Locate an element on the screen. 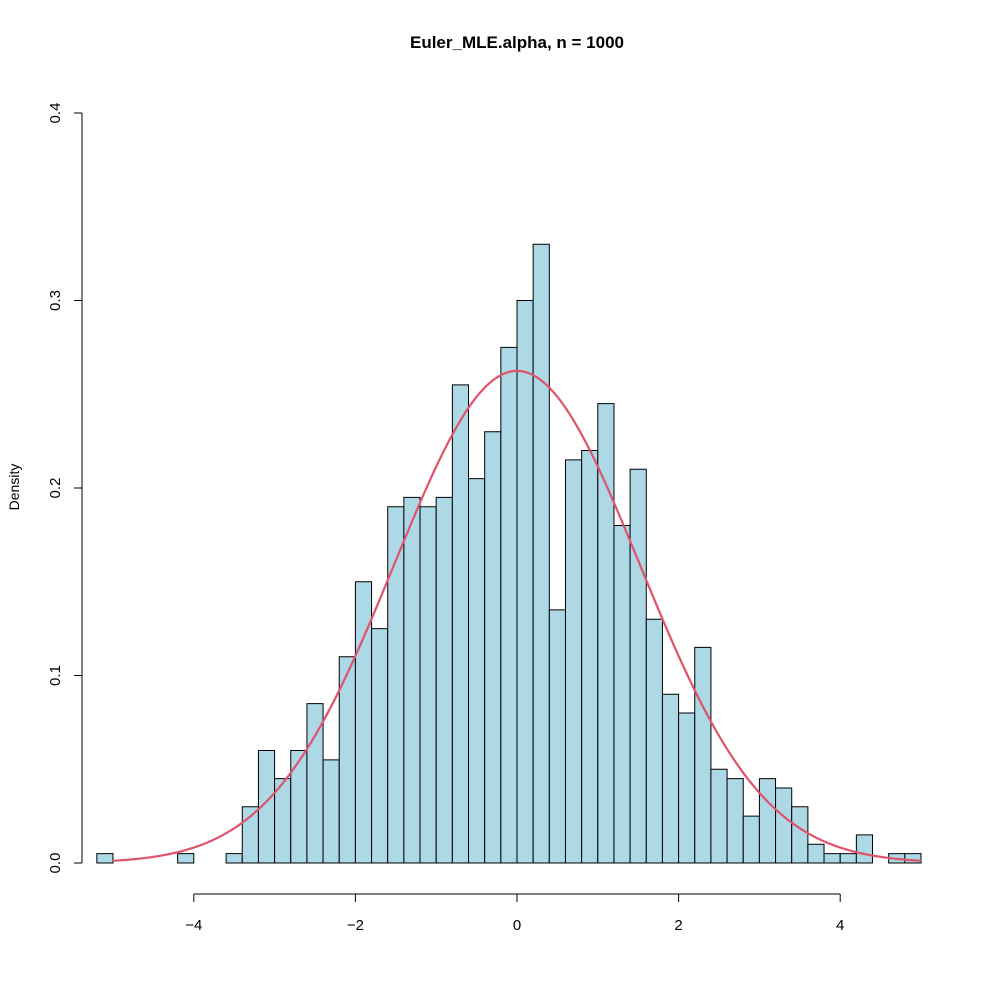  y-tick-label: 0.0 is located at coordinates (55, 863).